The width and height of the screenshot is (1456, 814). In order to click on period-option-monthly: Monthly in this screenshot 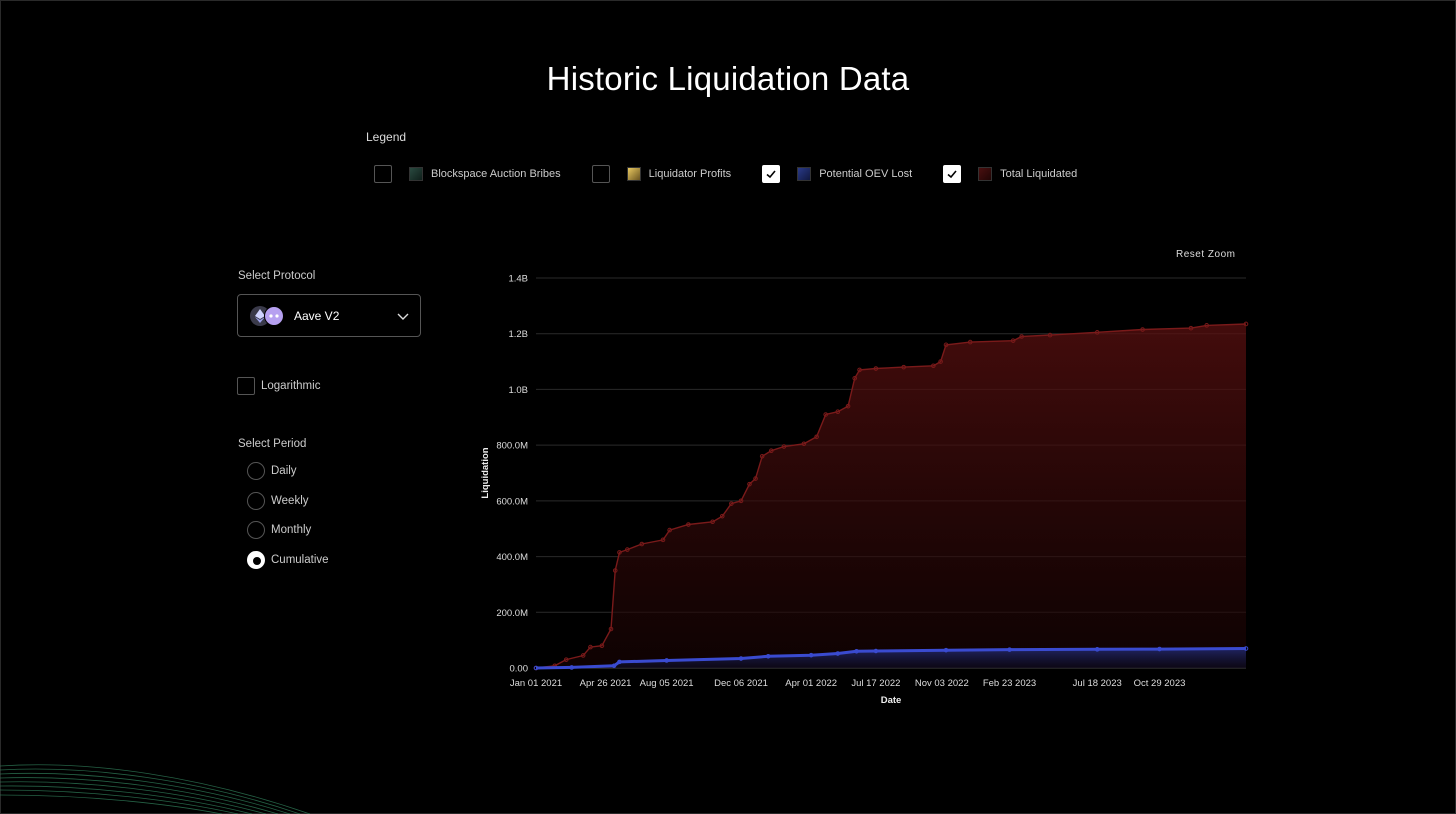, I will do `click(279, 530)`.